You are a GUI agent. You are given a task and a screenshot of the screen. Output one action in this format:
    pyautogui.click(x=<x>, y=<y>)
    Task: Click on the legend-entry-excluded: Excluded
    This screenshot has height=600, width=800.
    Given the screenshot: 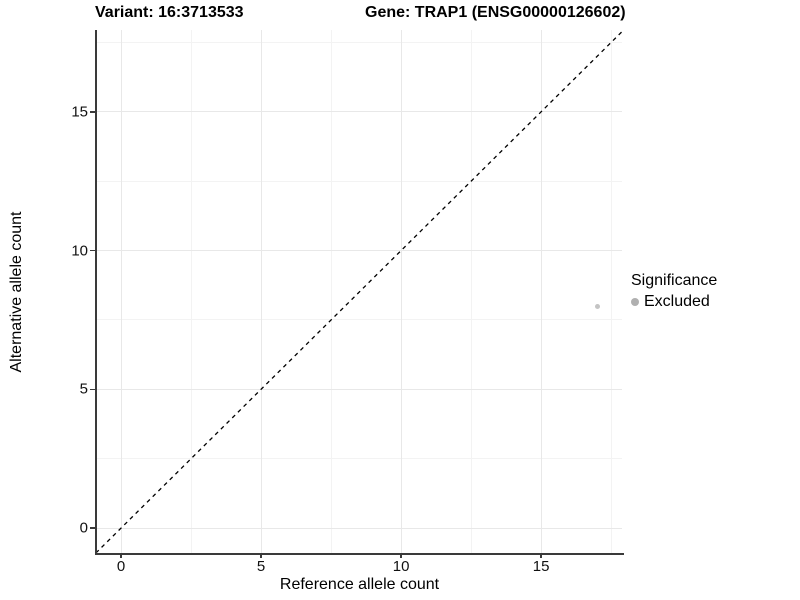 What is the action you would take?
    pyautogui.click(x=674, y=302)
    